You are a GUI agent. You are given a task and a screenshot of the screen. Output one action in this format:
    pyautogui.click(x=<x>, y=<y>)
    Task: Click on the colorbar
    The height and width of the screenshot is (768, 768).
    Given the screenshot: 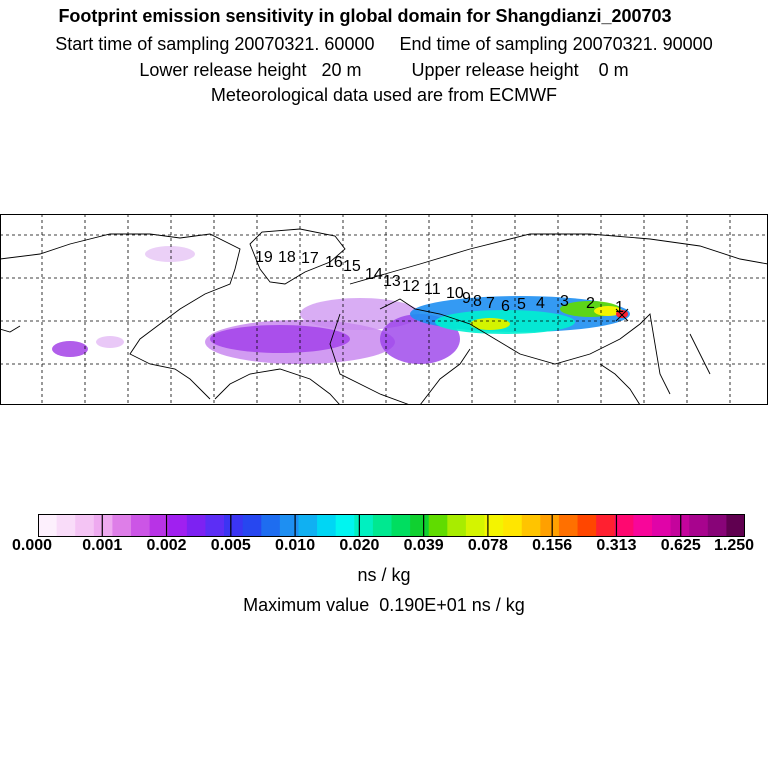 What is the action you would take?
    pyautogui.click(x=391, y=525)
    